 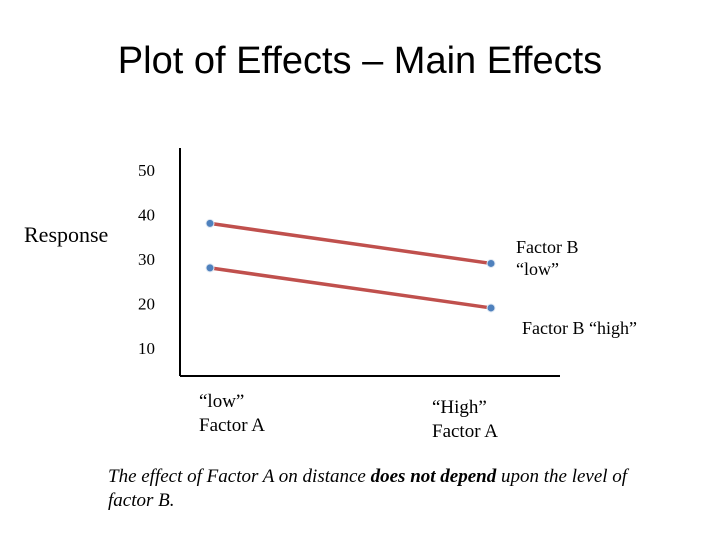 I want to click on y-tick-label: 30, so click(x=146, y=259).